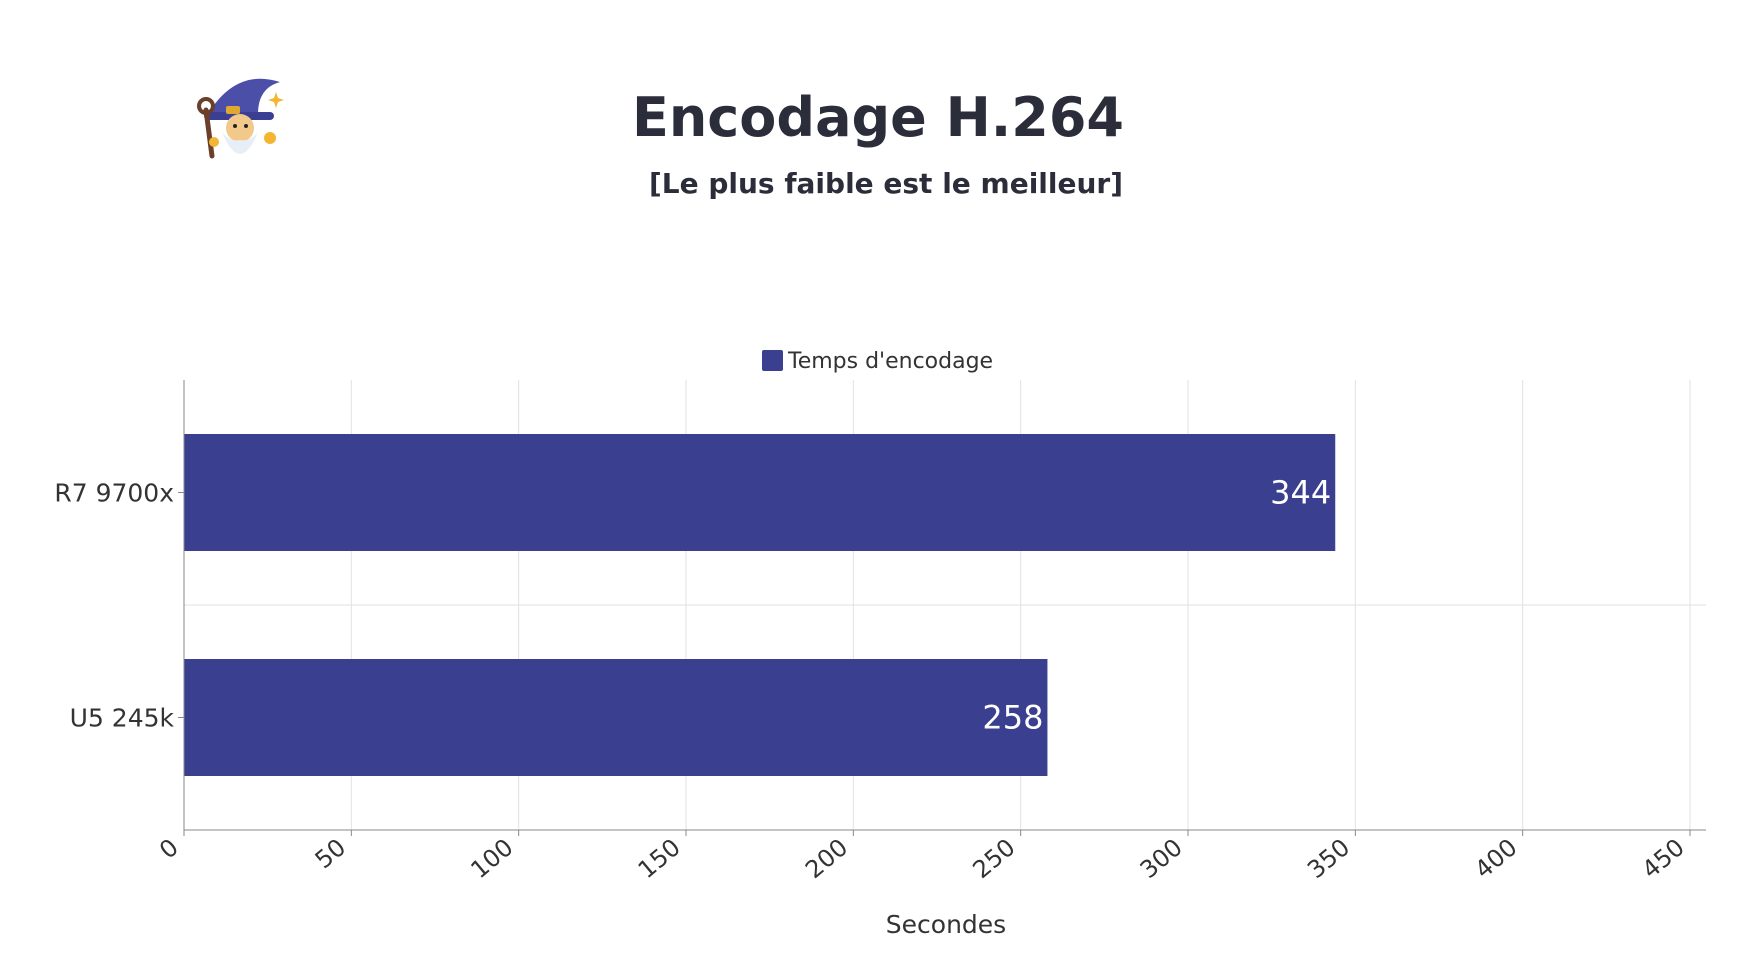  I want to click on y-category-label: U5 245k, so click(122, 718).